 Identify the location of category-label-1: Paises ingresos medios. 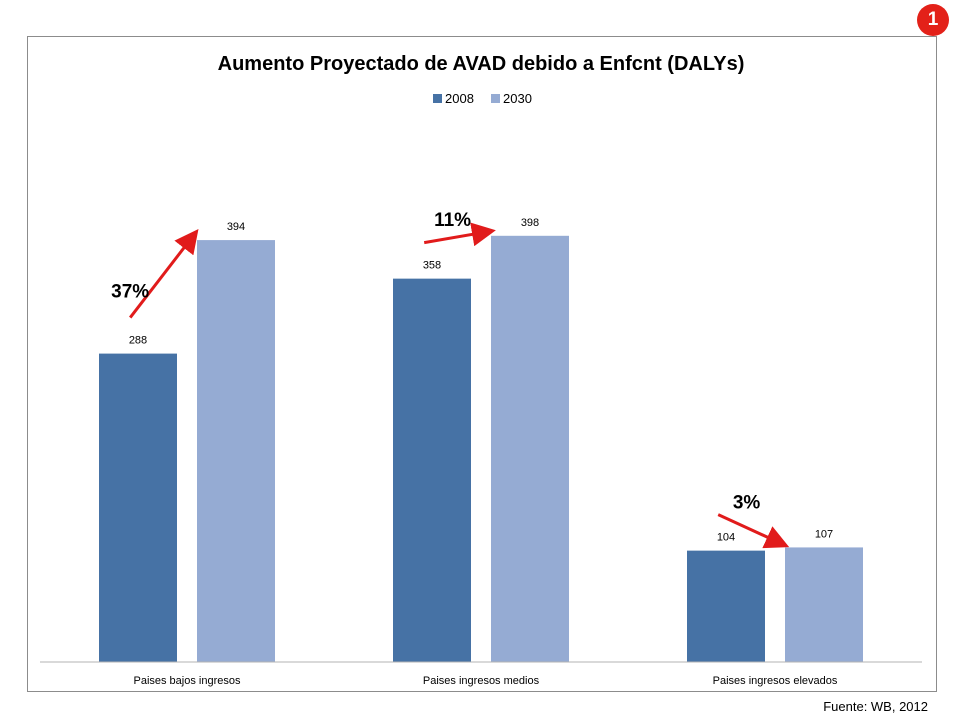
(481, 681).